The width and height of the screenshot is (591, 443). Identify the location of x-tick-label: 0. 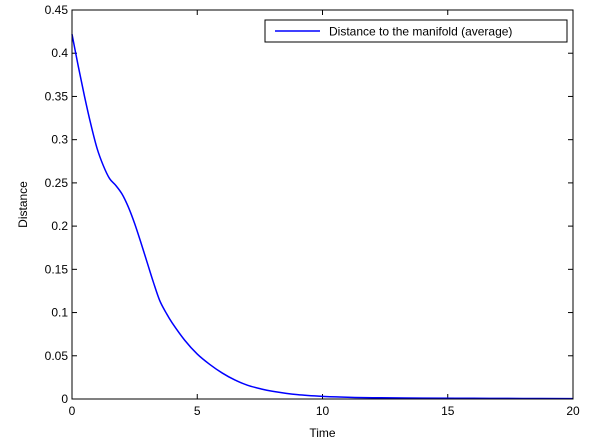
(72, 411).